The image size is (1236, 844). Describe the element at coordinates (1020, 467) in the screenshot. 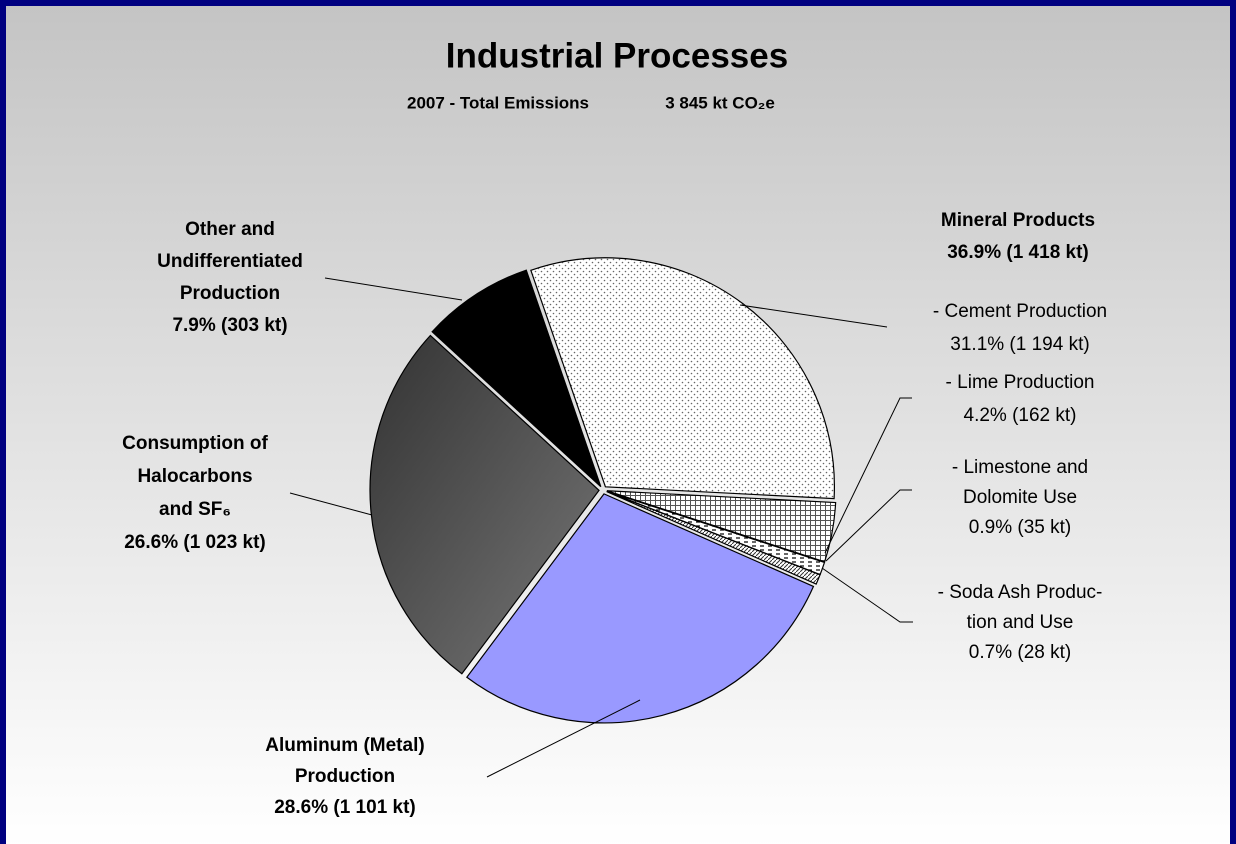

I see `slice-label: - Limestone and` at that location.